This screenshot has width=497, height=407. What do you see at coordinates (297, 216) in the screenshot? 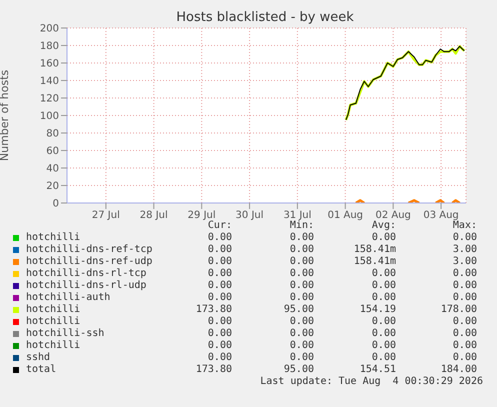
I see `x-tick-label: 31 Jul` at bounding box center [297, 216].